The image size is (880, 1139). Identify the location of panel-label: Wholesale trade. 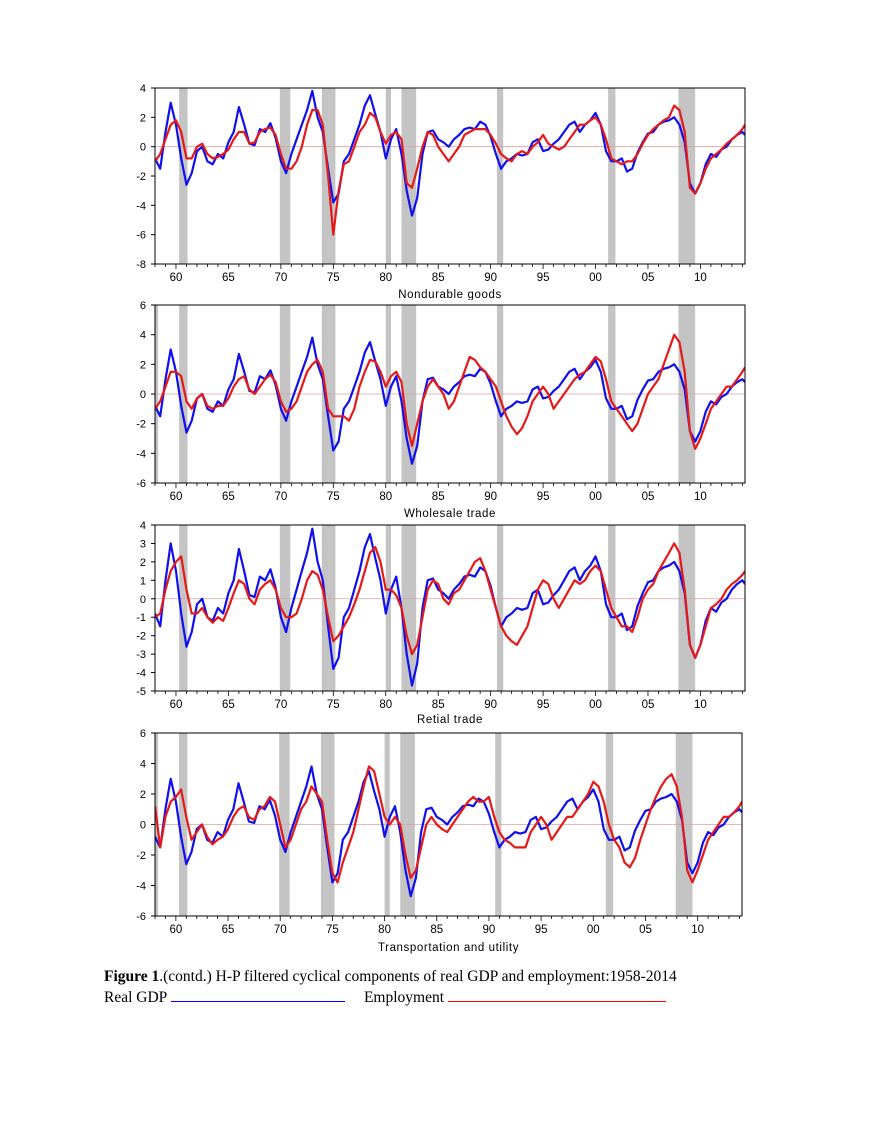
(450, 514).